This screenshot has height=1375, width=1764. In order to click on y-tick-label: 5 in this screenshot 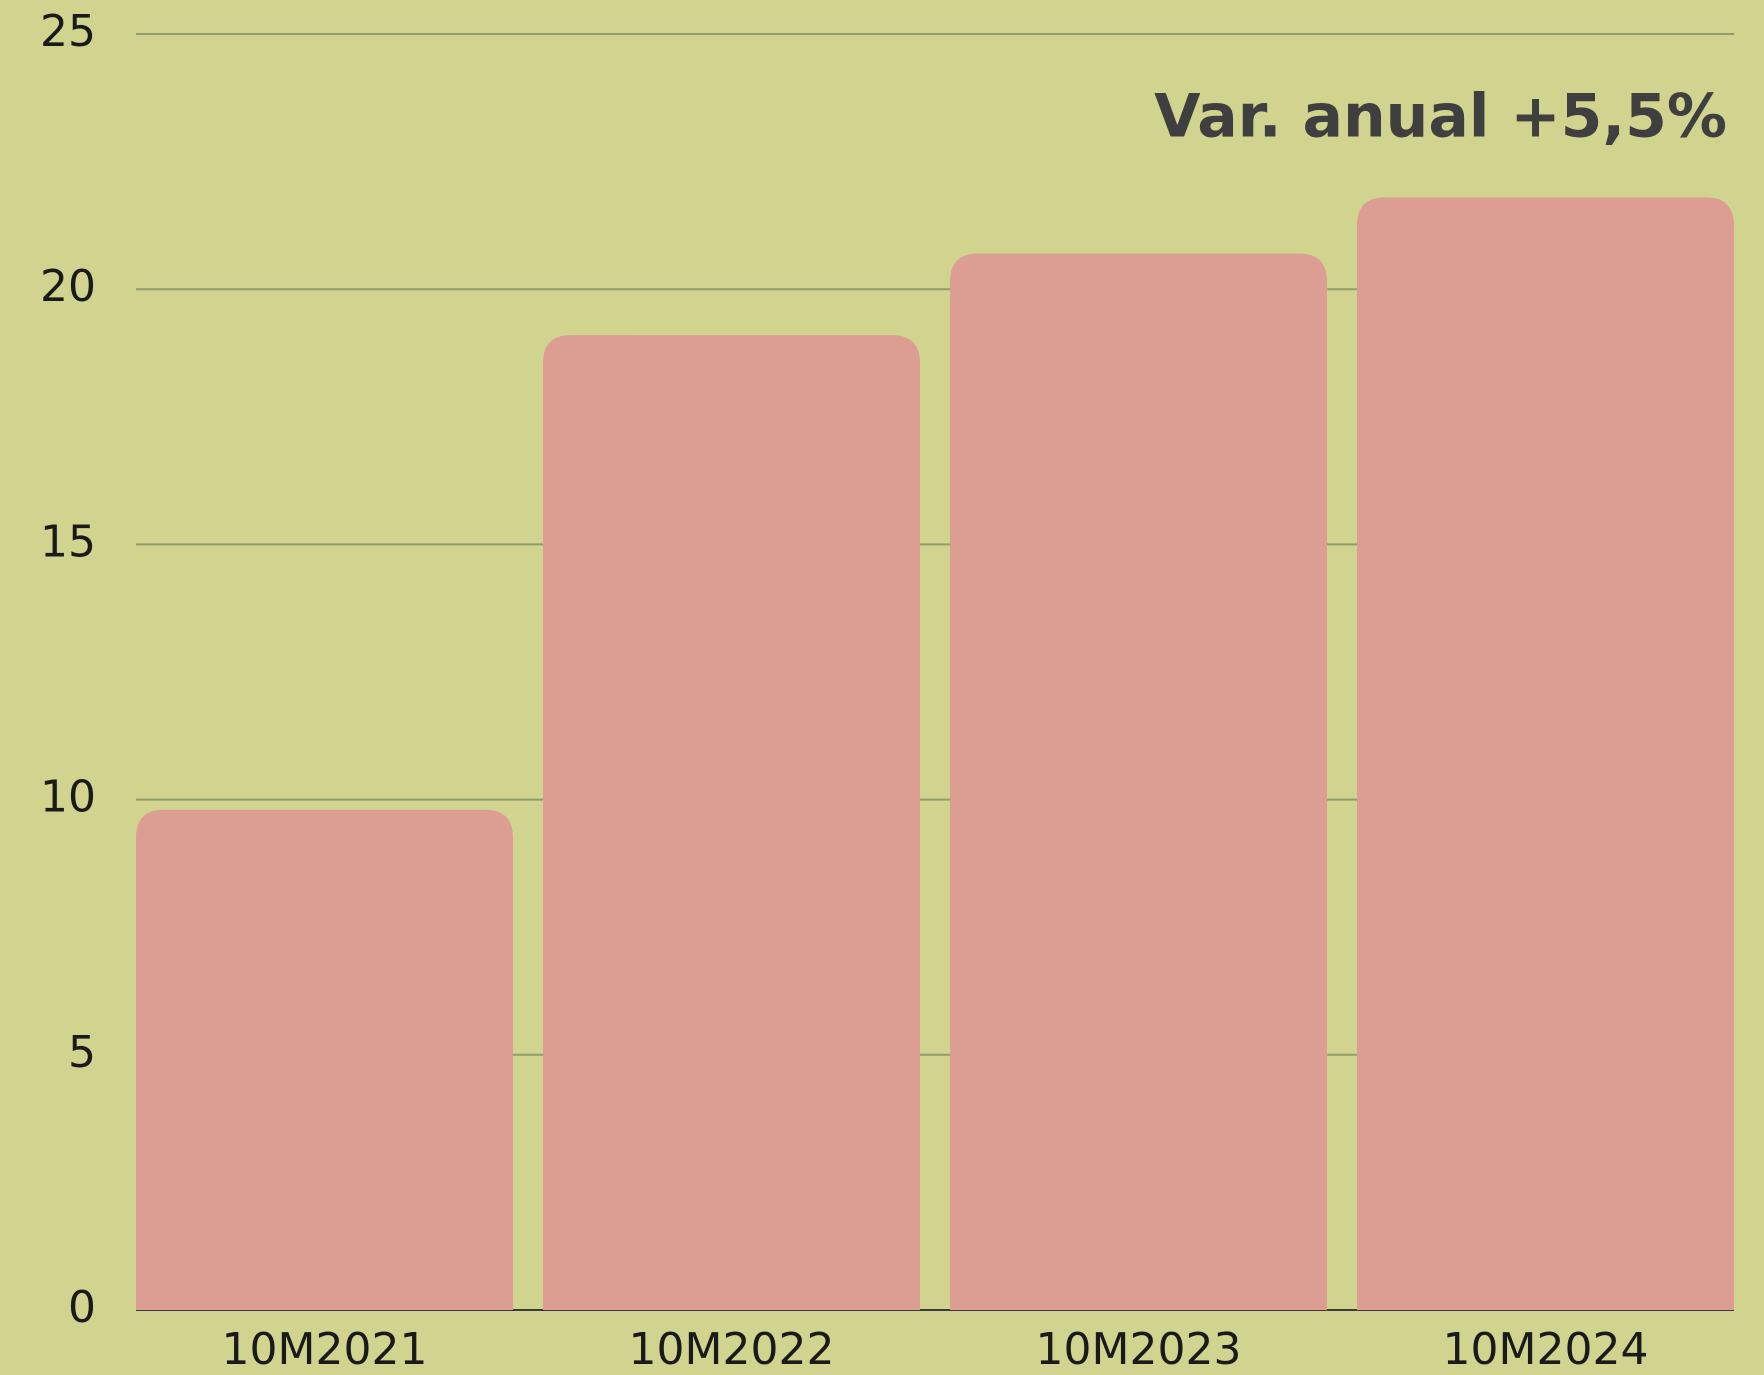, I will do `click(82, 1052)`.